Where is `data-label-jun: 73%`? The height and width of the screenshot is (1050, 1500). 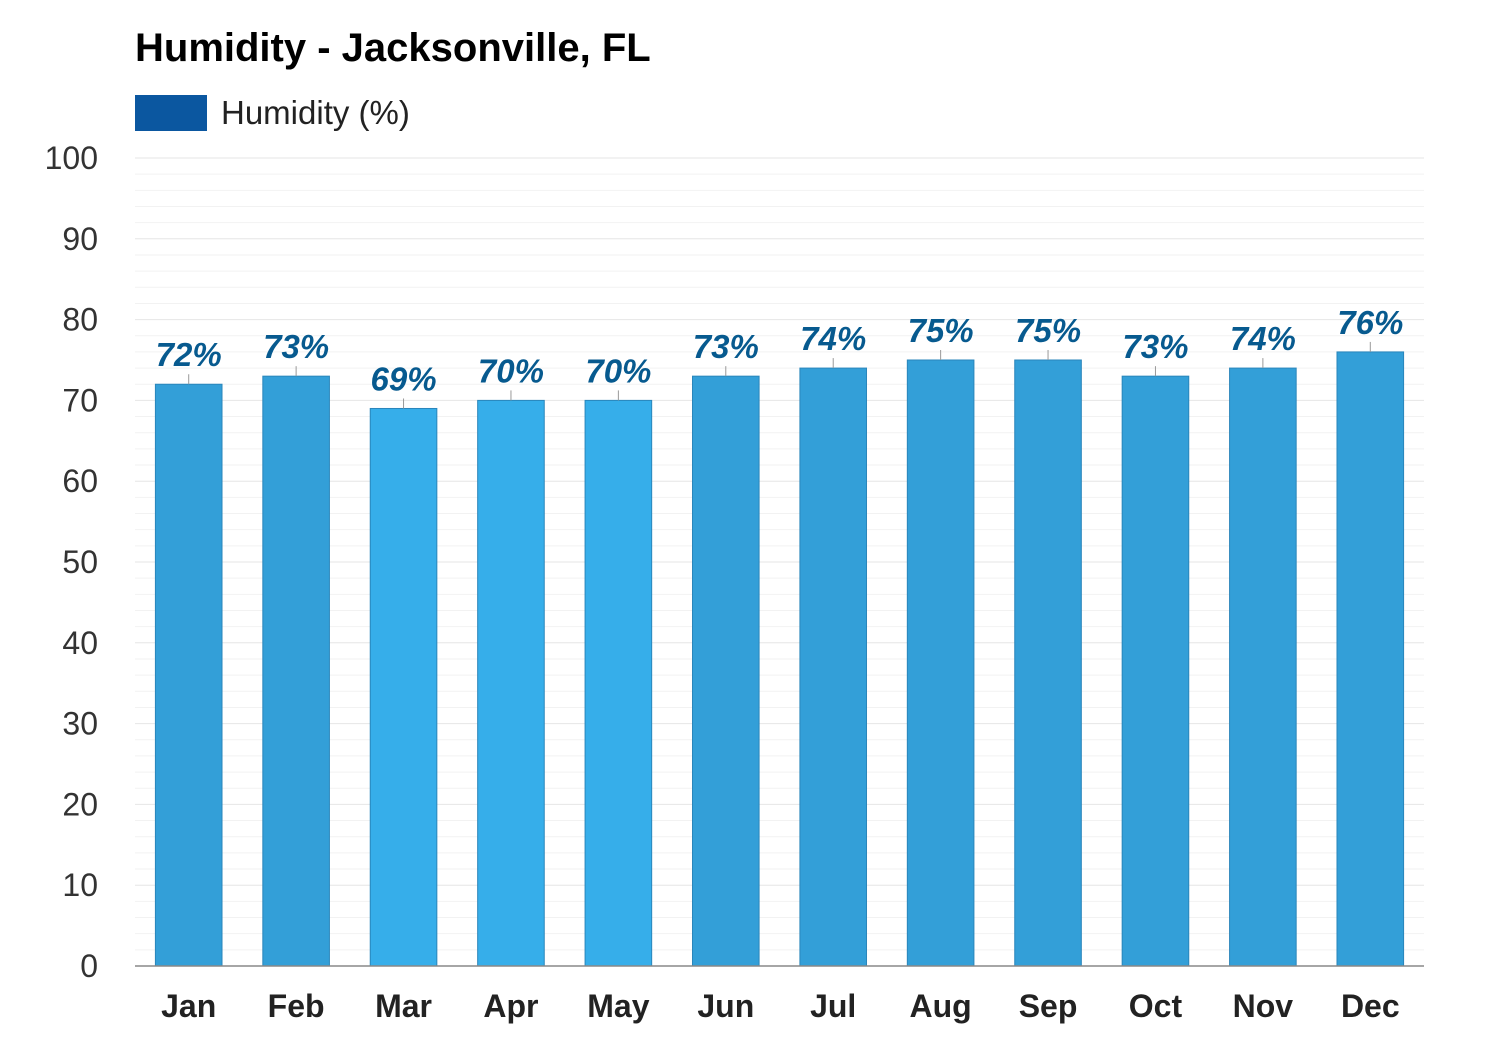
data-label-jun: 73% is located at coordinates (726, 346).